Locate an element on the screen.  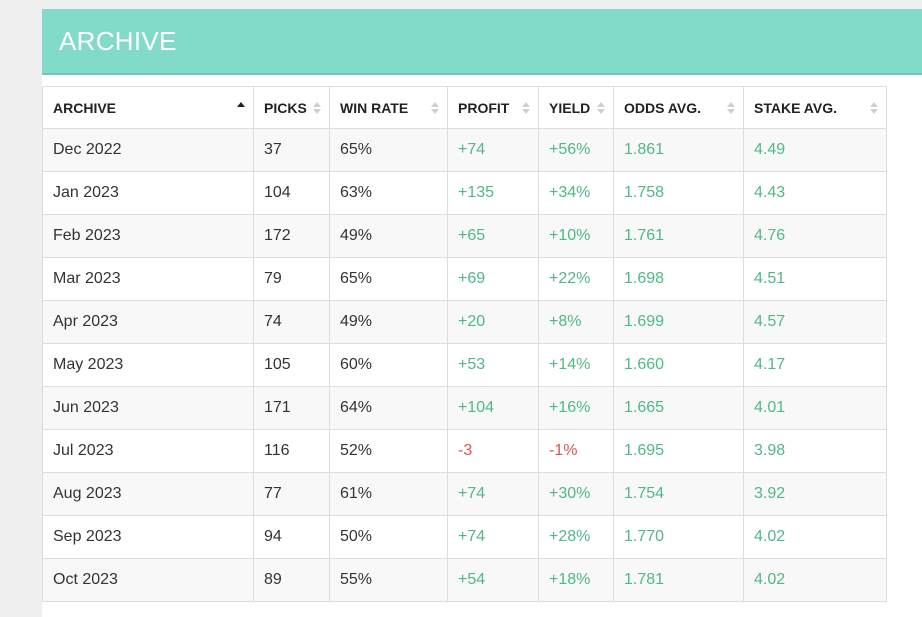
profit-cell: +53 is located at coordinates (493, 365).